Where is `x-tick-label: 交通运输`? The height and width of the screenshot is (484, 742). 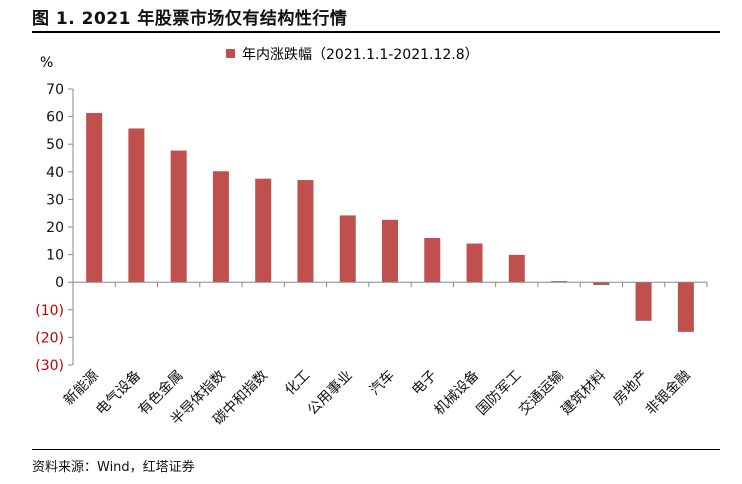
x-tick-label: 交通运输 is located at coordinates (541, 393).